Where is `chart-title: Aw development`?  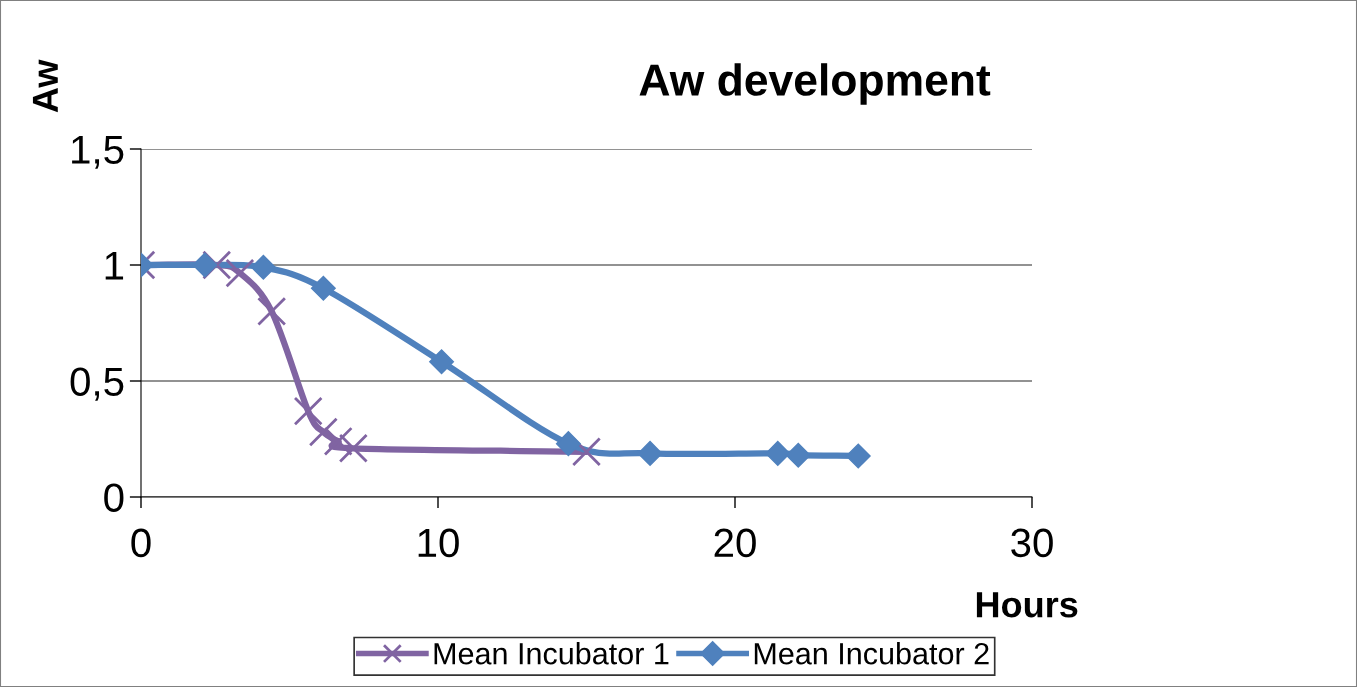
chart-title: Aw development is located at coordinates (815, 84).